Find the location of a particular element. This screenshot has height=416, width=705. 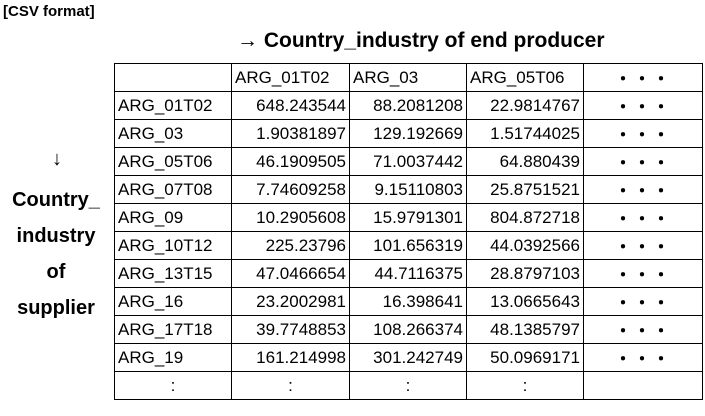

value-cell: 9.15110803 is located at coordinates (408, 189).